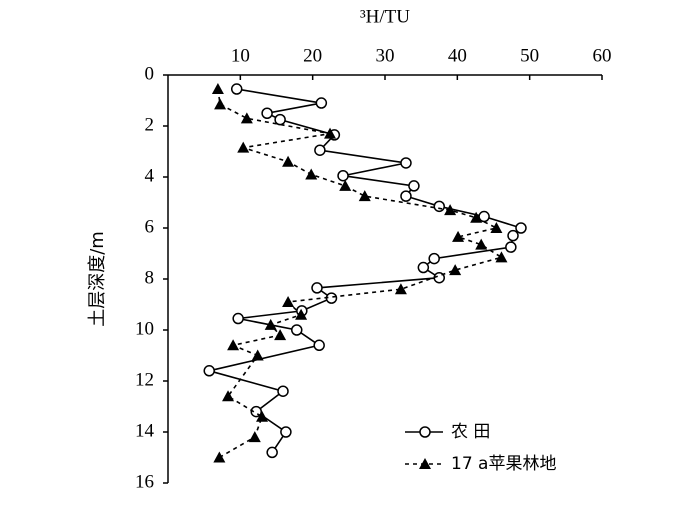  Describe the element at coordinates (144, 328) in the screenshot. I see `y-tick-label: 10` at that location.